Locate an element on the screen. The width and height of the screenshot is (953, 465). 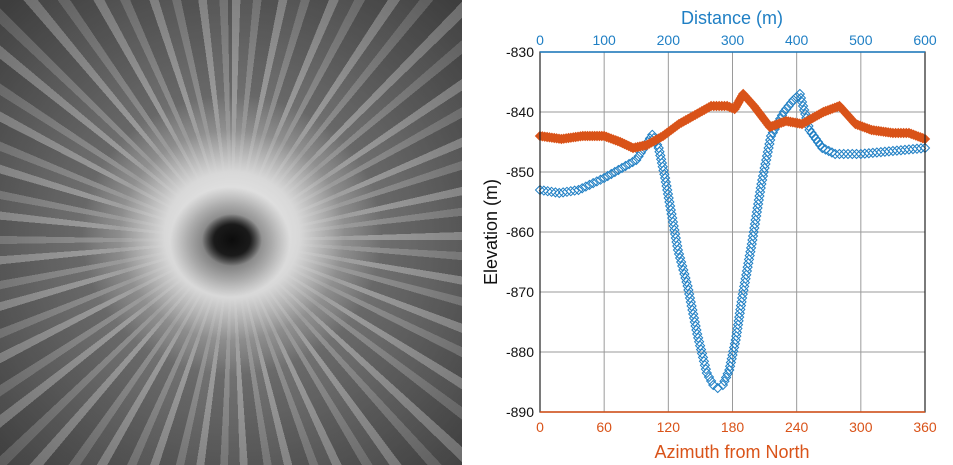
bottom-tick-label: 240 is located at coordinates (797, 427).